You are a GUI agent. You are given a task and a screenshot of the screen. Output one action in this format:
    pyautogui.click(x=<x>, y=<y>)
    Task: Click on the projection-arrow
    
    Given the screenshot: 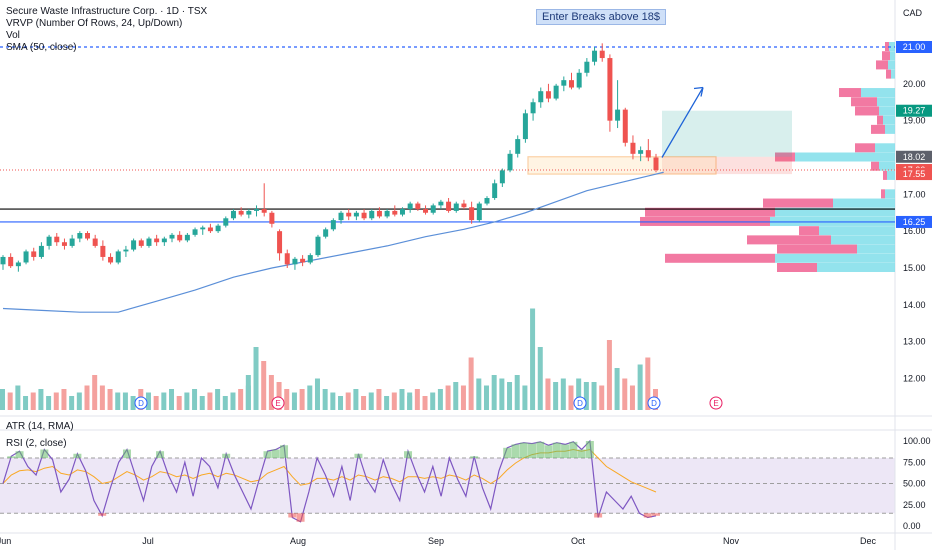 What is the action you would take?
    pyautogui.click(x=682, y=122)
    